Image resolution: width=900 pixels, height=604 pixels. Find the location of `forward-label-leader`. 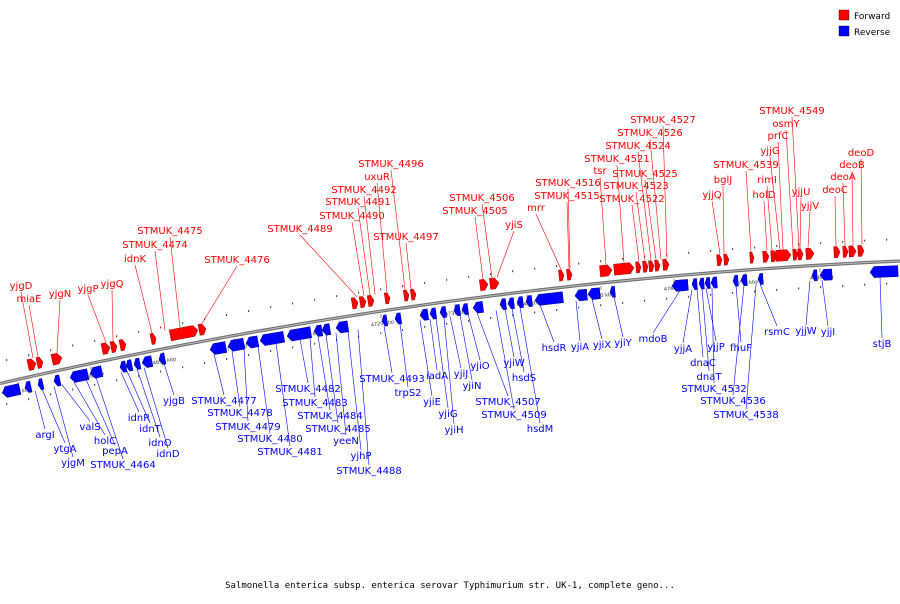

forward-label-leader is located at coordinates (505, 254).